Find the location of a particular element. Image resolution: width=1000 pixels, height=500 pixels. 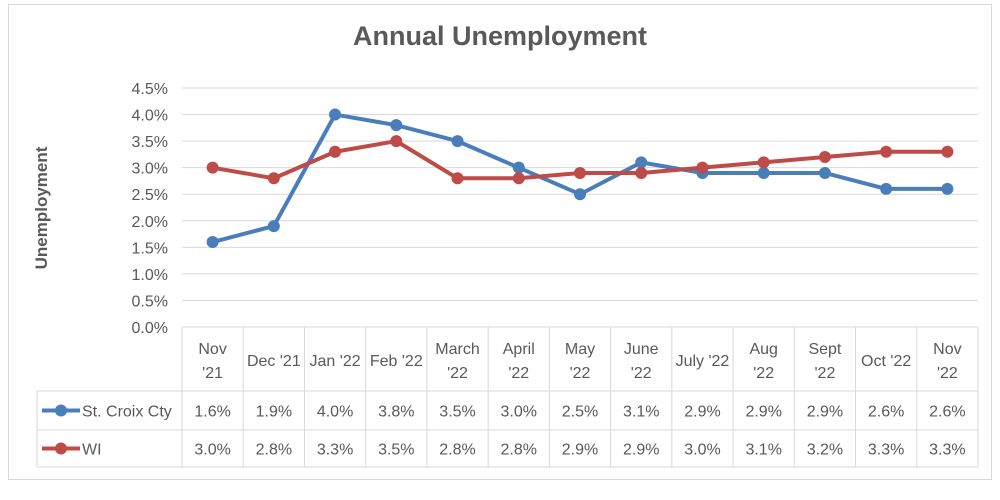

x-category-label: June is located at coordinates (641, 349).